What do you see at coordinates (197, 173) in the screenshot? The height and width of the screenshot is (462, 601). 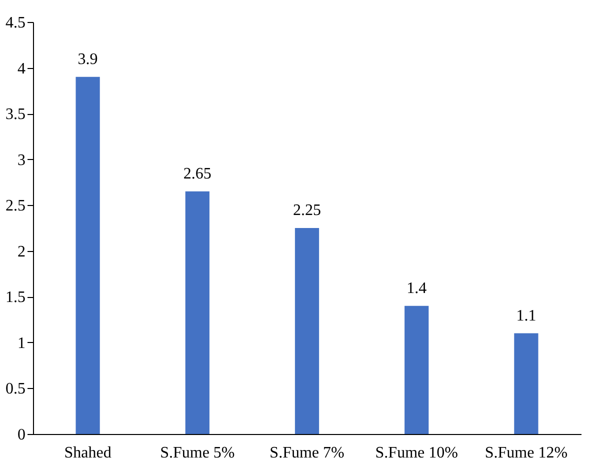 I see `data-label: 2.65` at bounding box center [197, 173].